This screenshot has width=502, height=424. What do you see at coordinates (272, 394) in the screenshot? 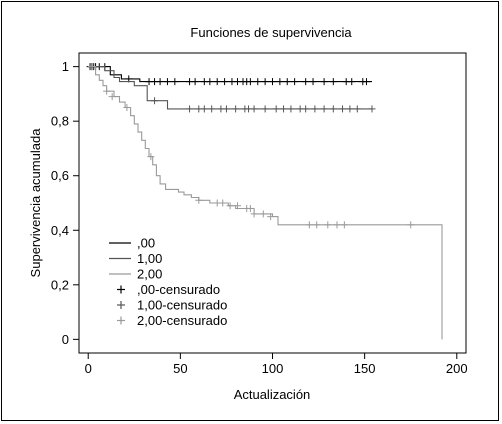
I see `x-axis-label: Actualización` at bounding box center [272, 394].